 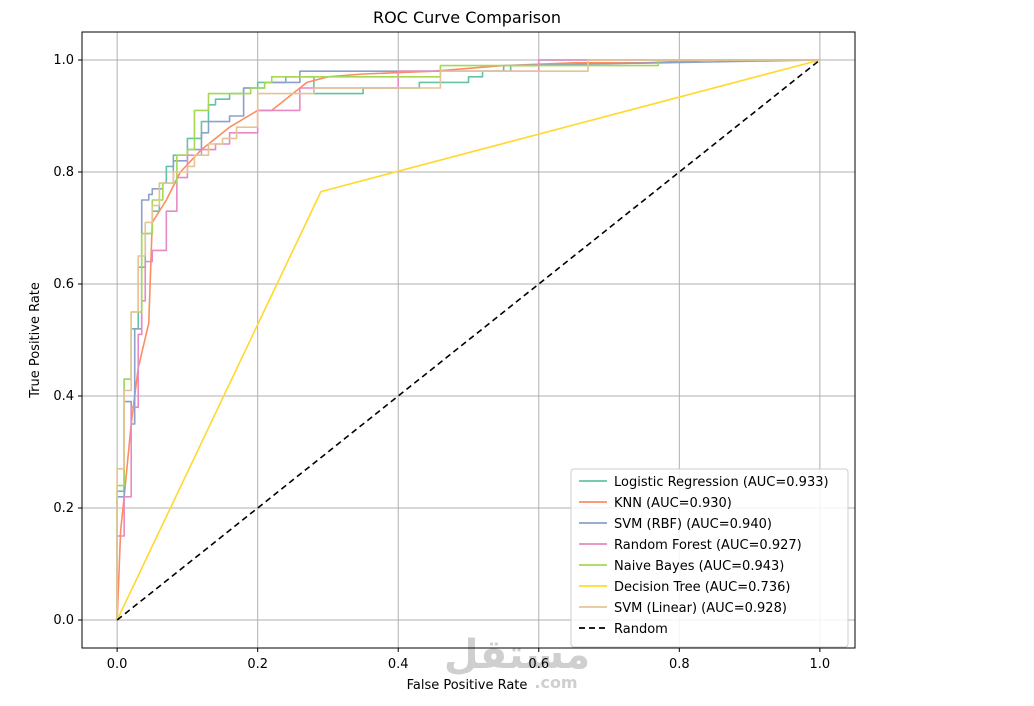 What do you see at coordinates (708, 545) in the screenshot?
I see `legend-label-3: Random Forest (AUC=0.927)` at bounding box center [708, 545].